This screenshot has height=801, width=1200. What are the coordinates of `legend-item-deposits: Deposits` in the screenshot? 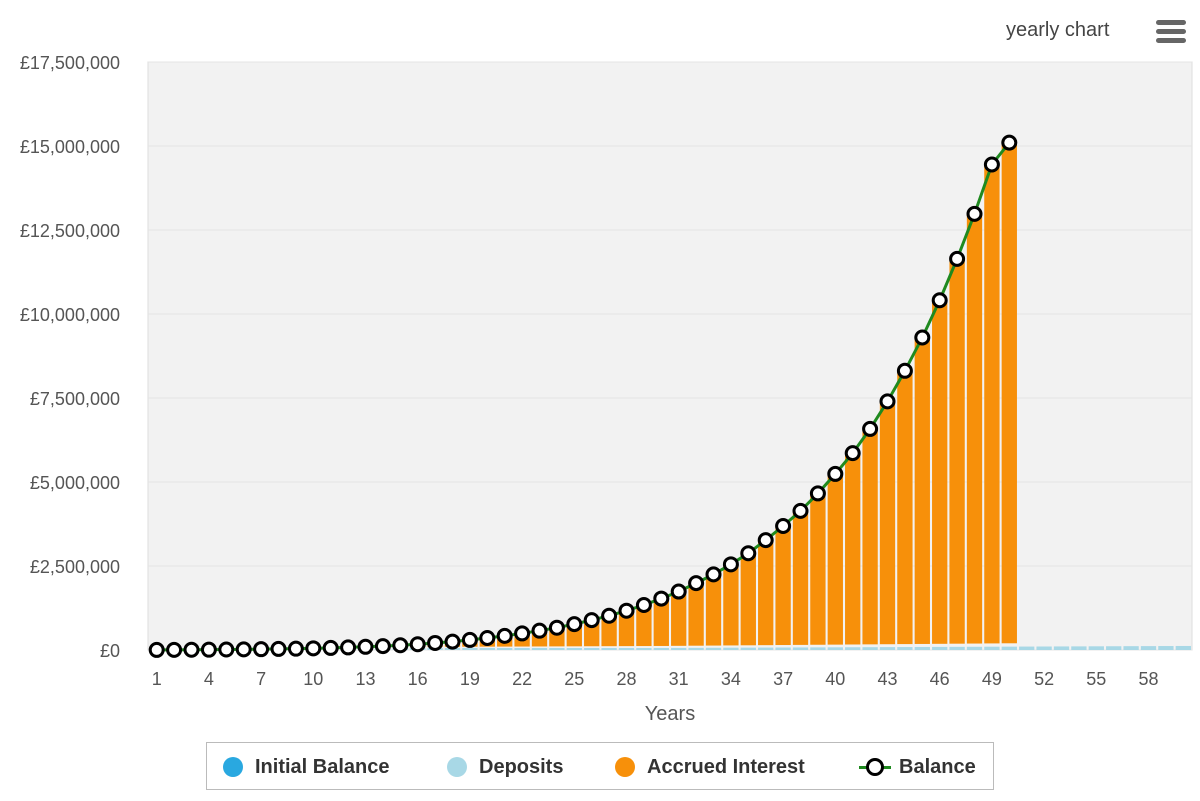 It's located at (505, 767).